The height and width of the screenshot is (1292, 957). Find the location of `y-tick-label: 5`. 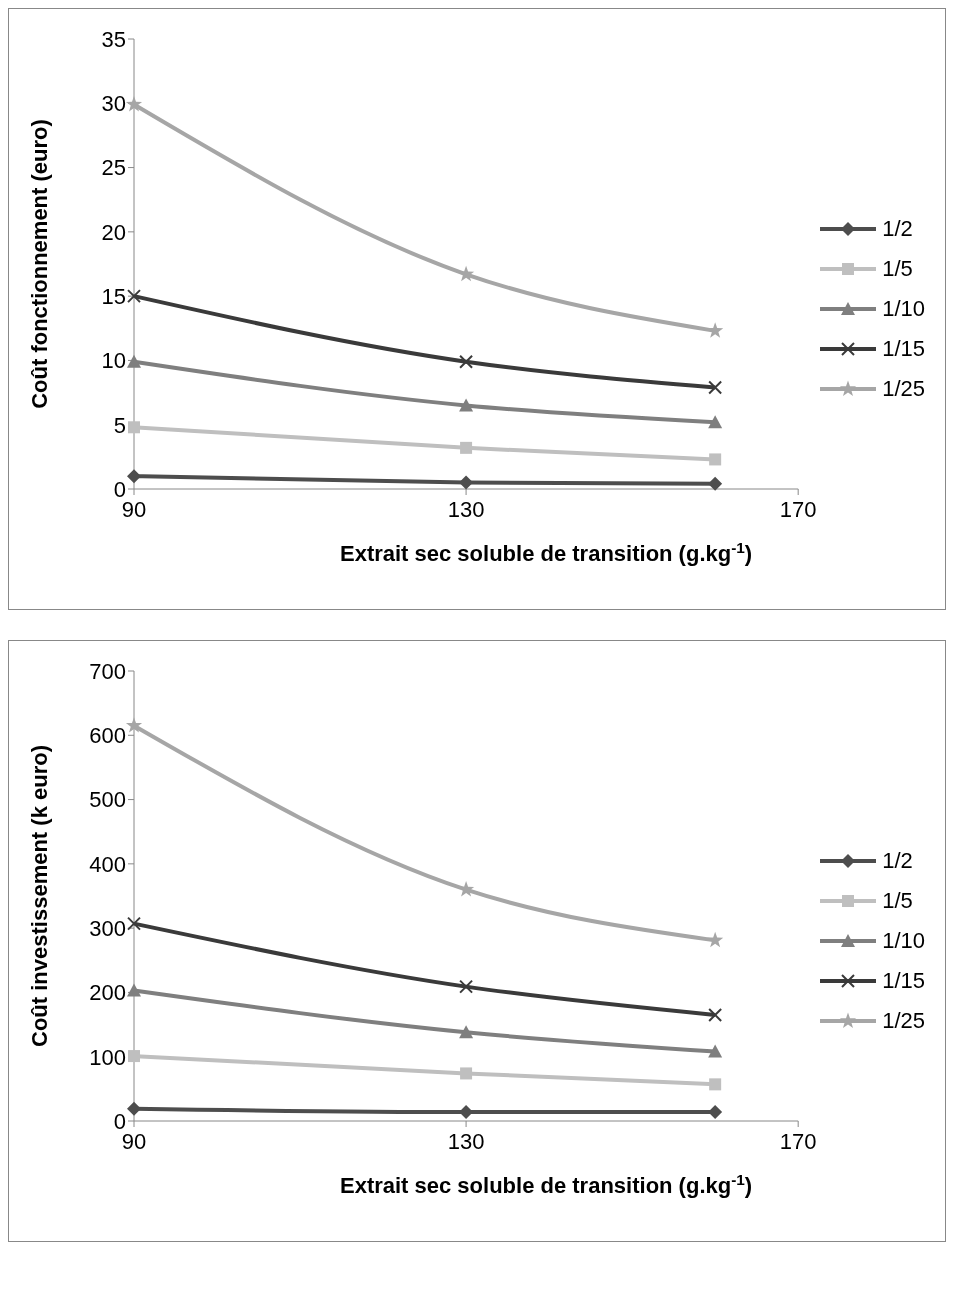

y-tick-label: 5 is located at coordinates (119, 425).